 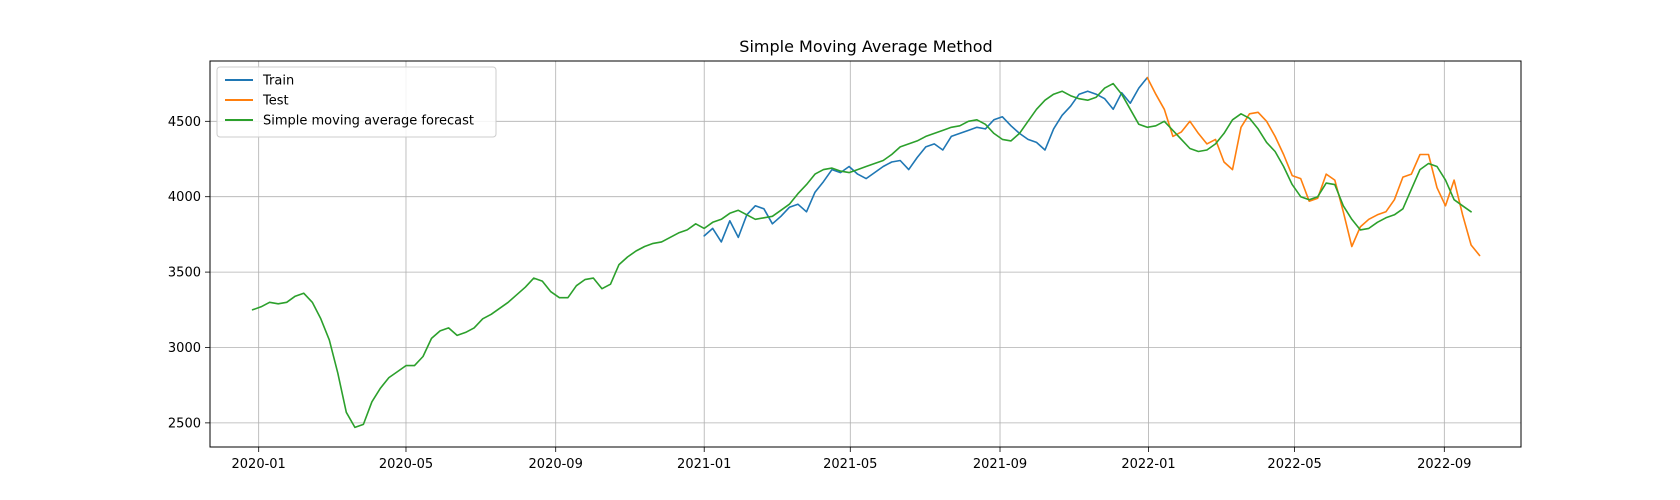 I want to click on x-tick-label: 2021-09, so click(x=1000, y=464).